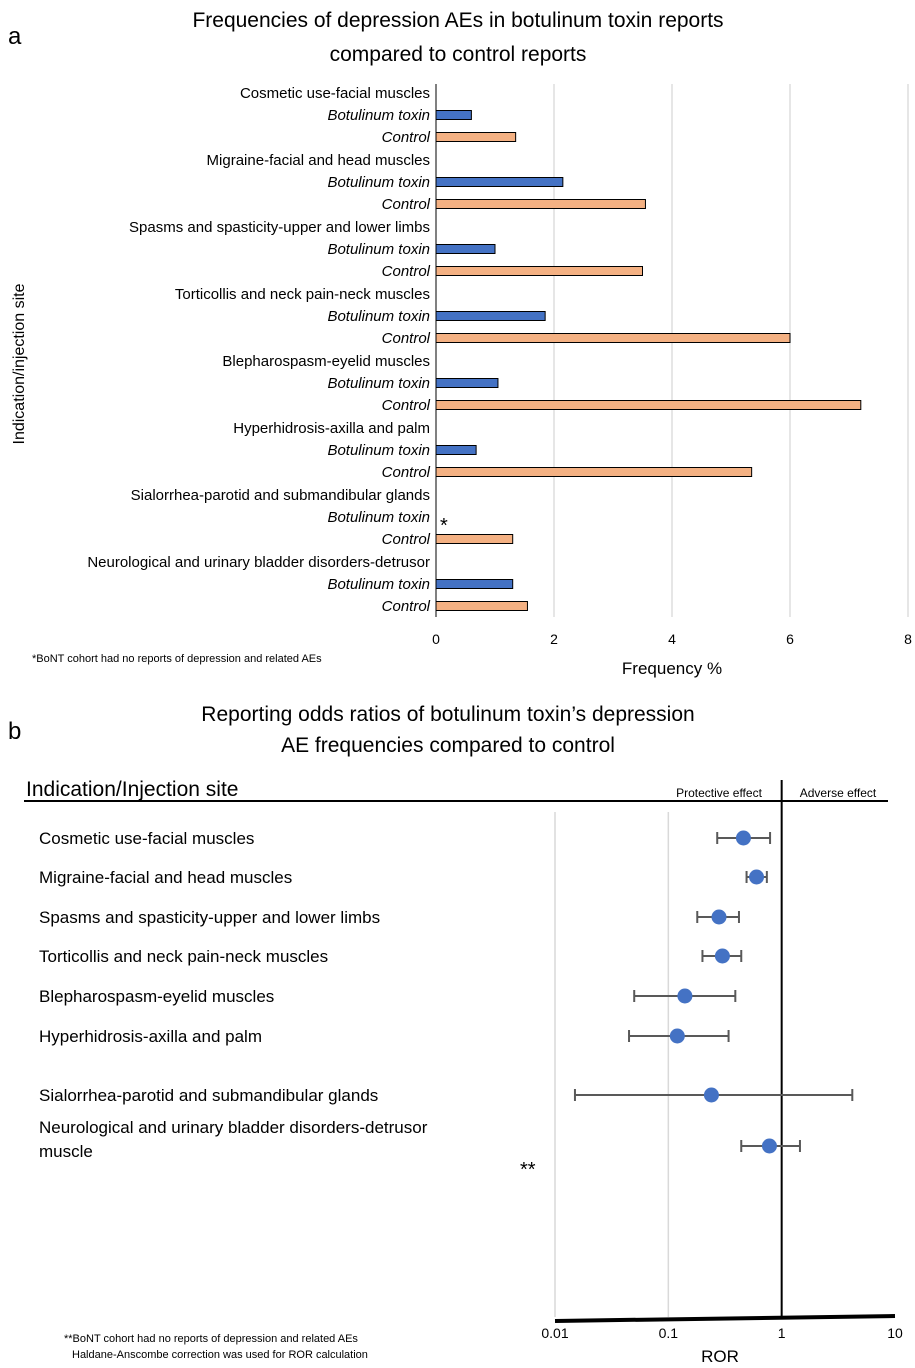  Describe the element at coordinates (790, 639) in the screenshot. I see `x-tick-label: 6` at that location.